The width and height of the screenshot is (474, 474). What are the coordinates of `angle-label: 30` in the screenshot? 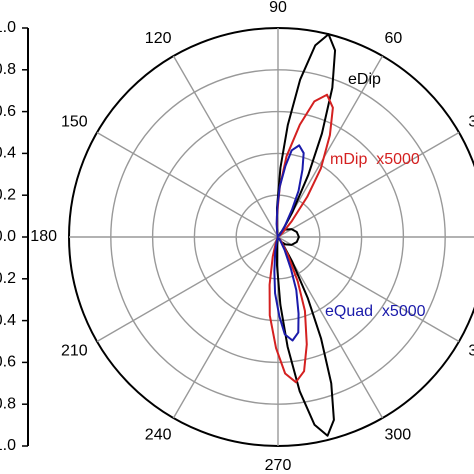 It's located at (471, 122).